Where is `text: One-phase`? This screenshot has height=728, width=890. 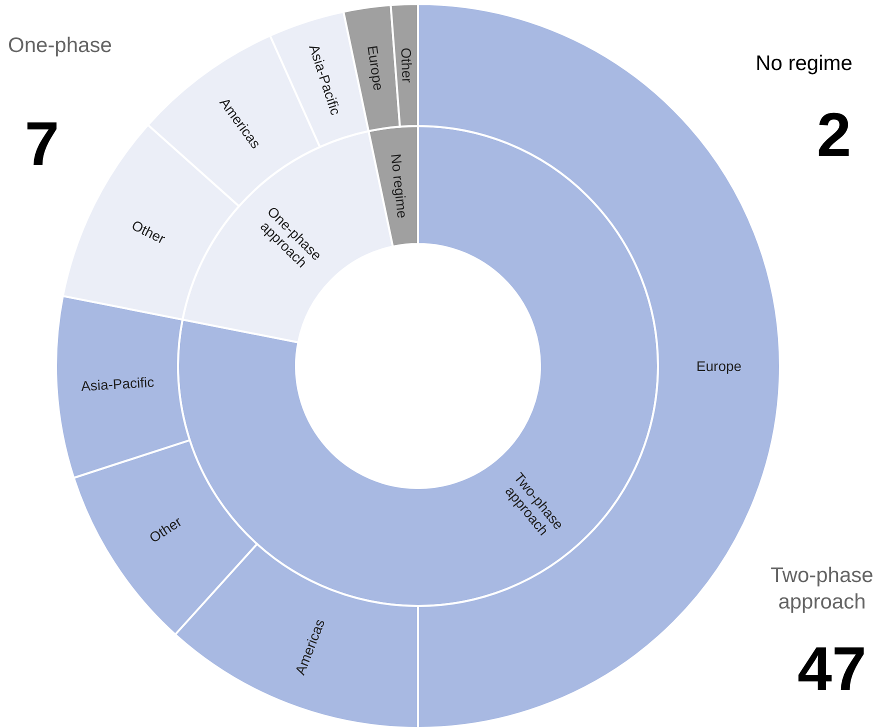 text: One-phase is located at coordinates (60, 45).